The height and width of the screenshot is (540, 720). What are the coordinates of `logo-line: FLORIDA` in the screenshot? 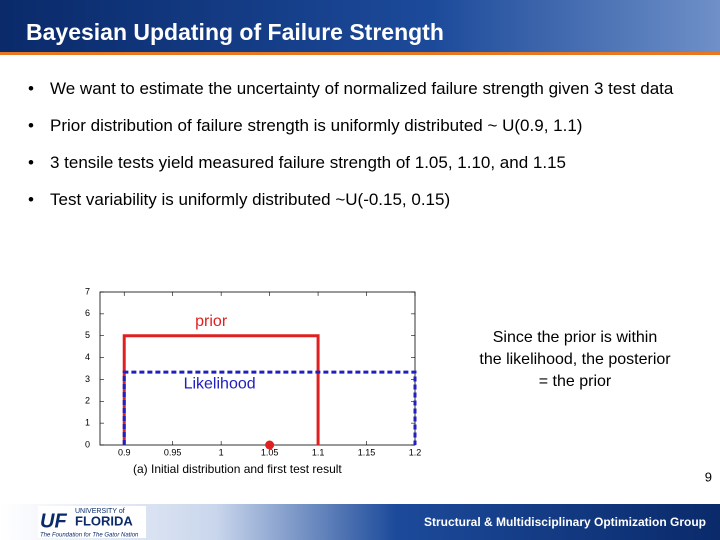 It's located at (104, 520).